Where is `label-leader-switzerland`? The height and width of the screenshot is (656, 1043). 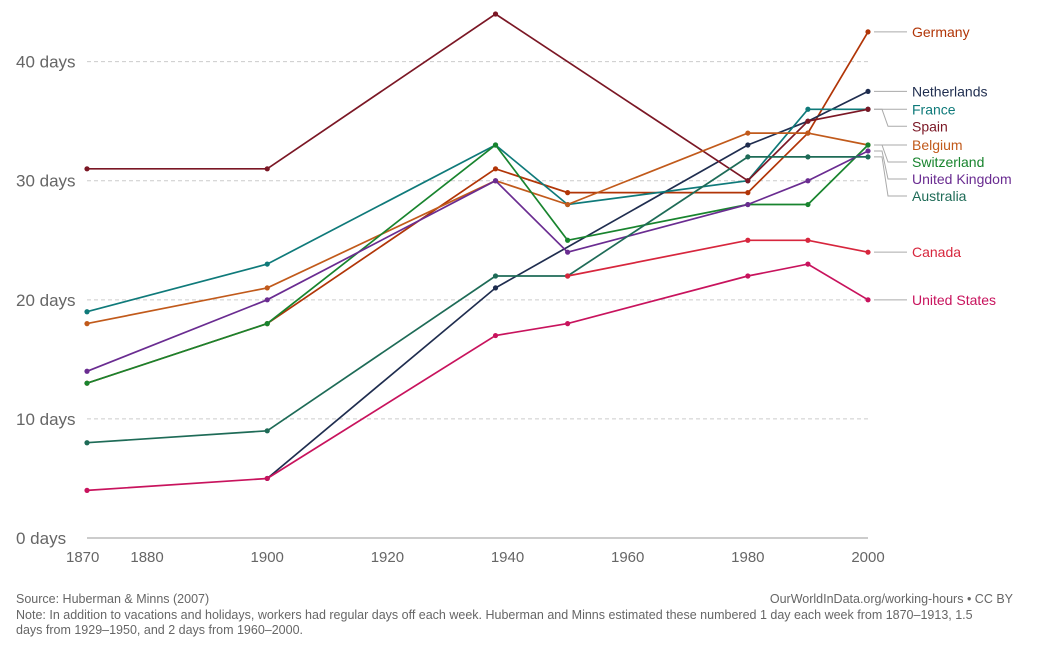
label-leader-switzerland is located at coordinates (890, 153).